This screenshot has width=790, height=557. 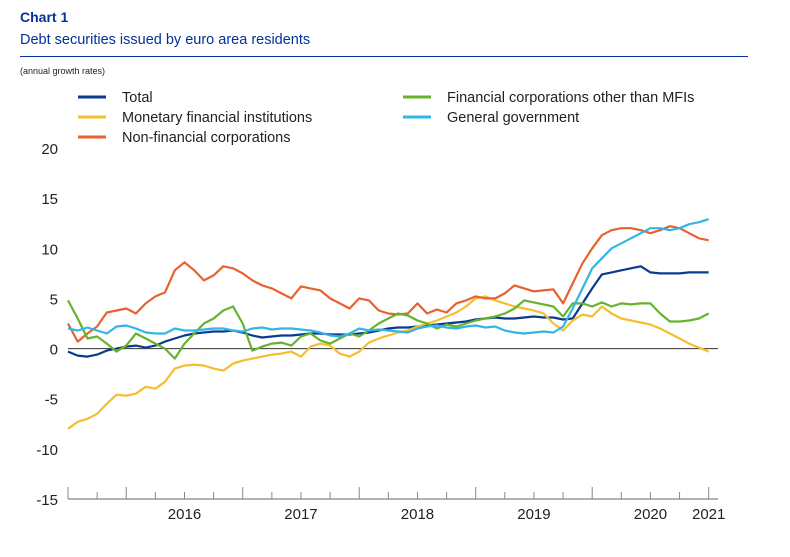 What do you see at coordinates (417, 514) in the screenshot?
I see `x-tick-label: 2018` at bounding box center [417, 514].